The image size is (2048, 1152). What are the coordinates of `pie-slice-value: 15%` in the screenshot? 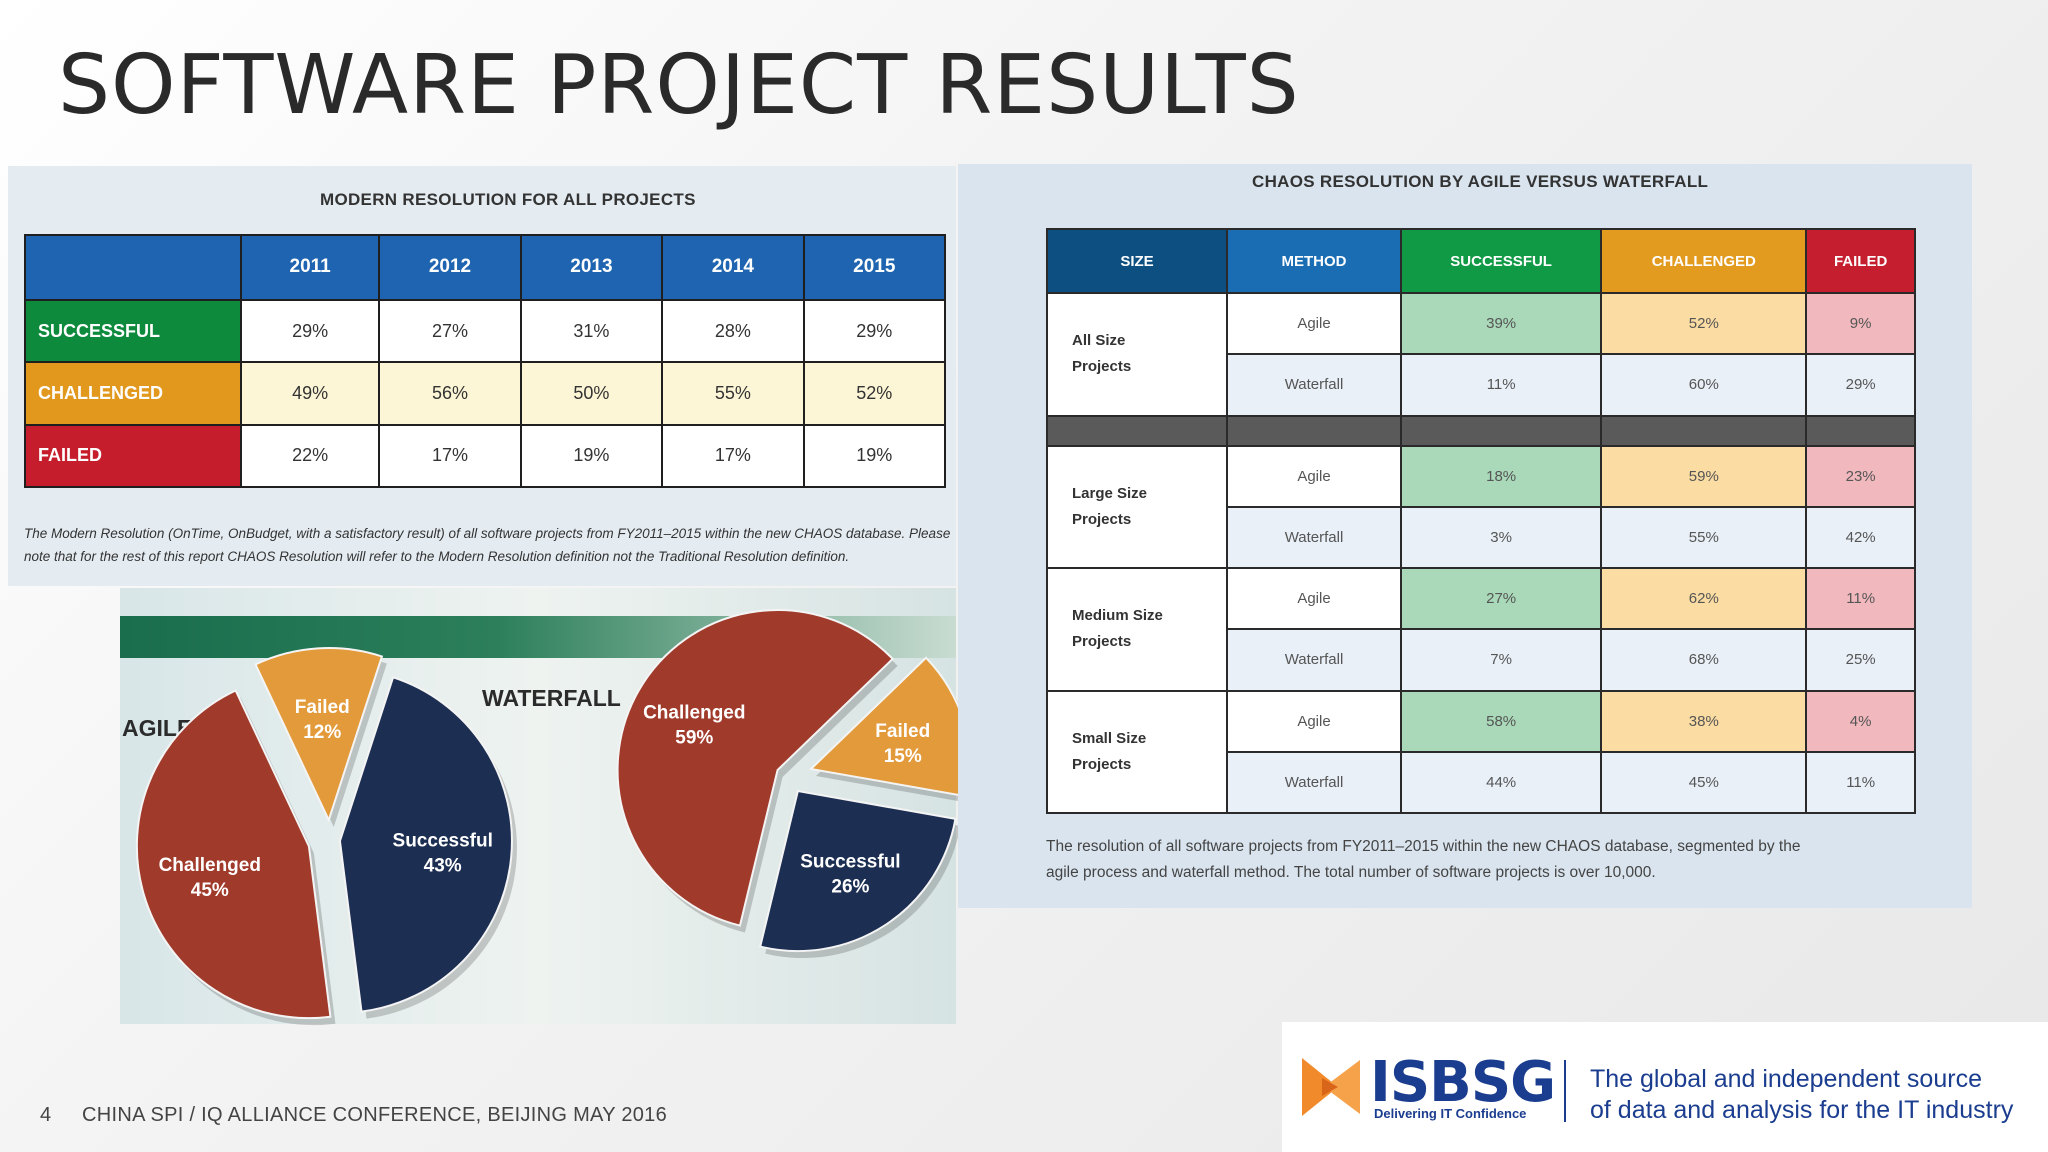 It's located at (903, 756).